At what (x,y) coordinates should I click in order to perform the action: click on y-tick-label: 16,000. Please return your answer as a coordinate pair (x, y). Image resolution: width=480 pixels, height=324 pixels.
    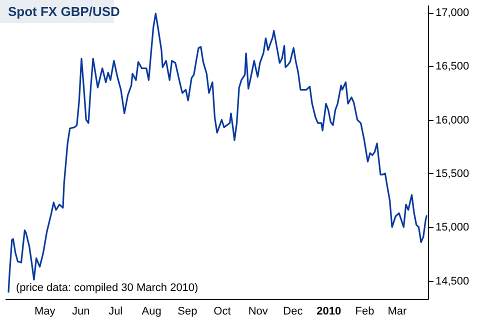
    Looking at the image, I should click on (453, 120).